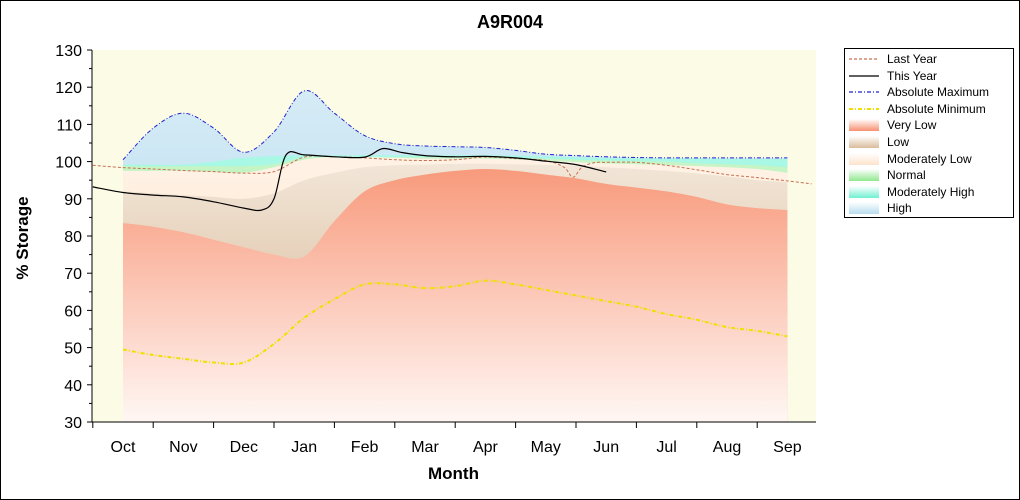 The image size is (1020, 500). Describe the element at coordinates (912, 59) in the screenshot. I see `legend-label: Last Year` at that location.